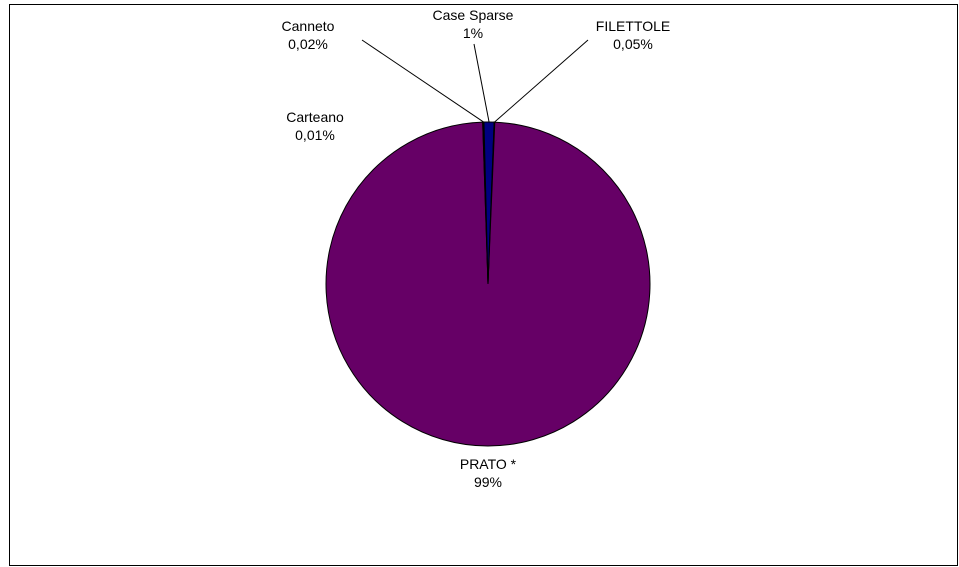  Describe the element at coordinates (633, 44) in the screenshot. I see `slice-label-filettole-value: 0,05%` at that location.